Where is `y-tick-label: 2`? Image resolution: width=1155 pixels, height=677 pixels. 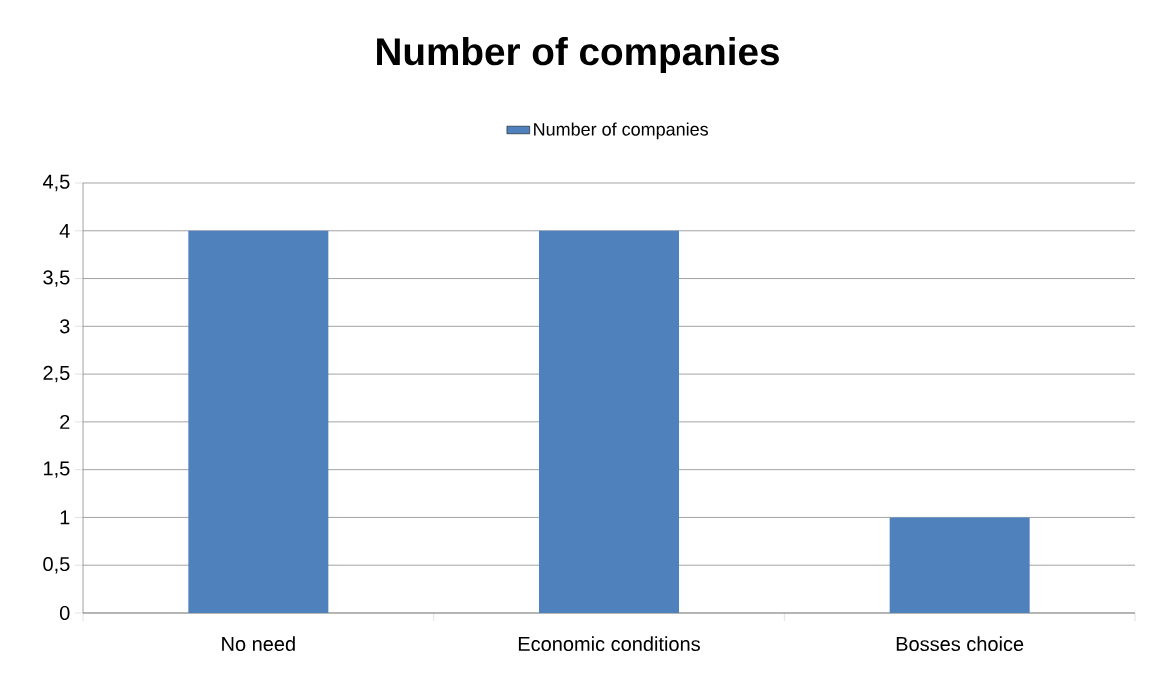
y-tick-label: 2 is located at coordinates (65, 421).